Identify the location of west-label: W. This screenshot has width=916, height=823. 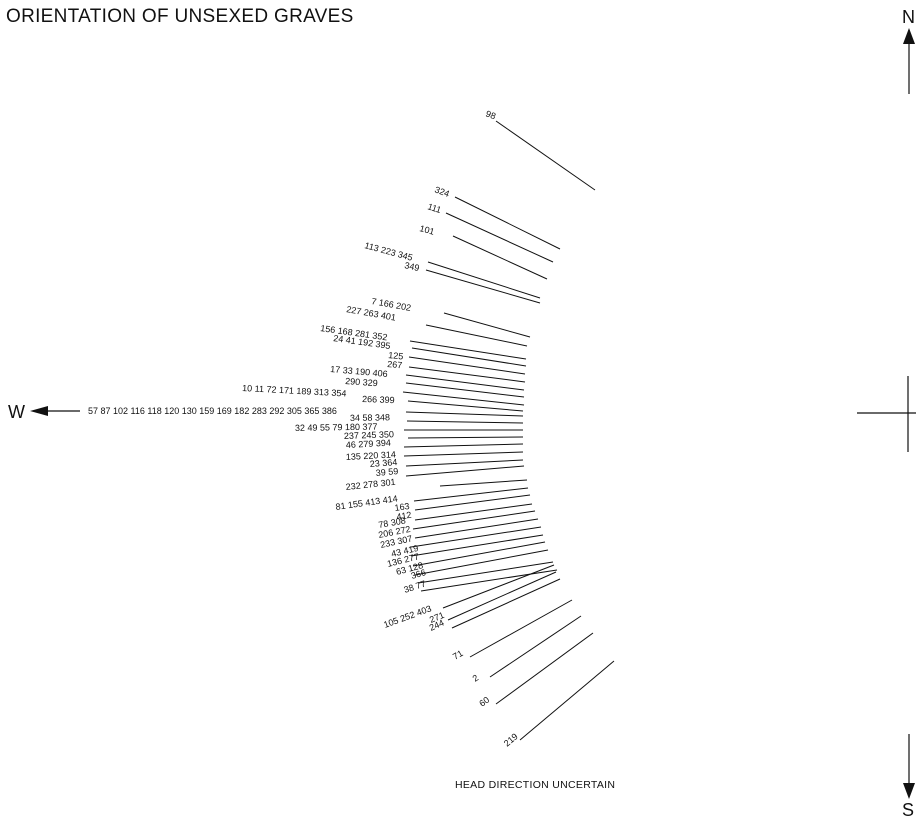
(16, 412).